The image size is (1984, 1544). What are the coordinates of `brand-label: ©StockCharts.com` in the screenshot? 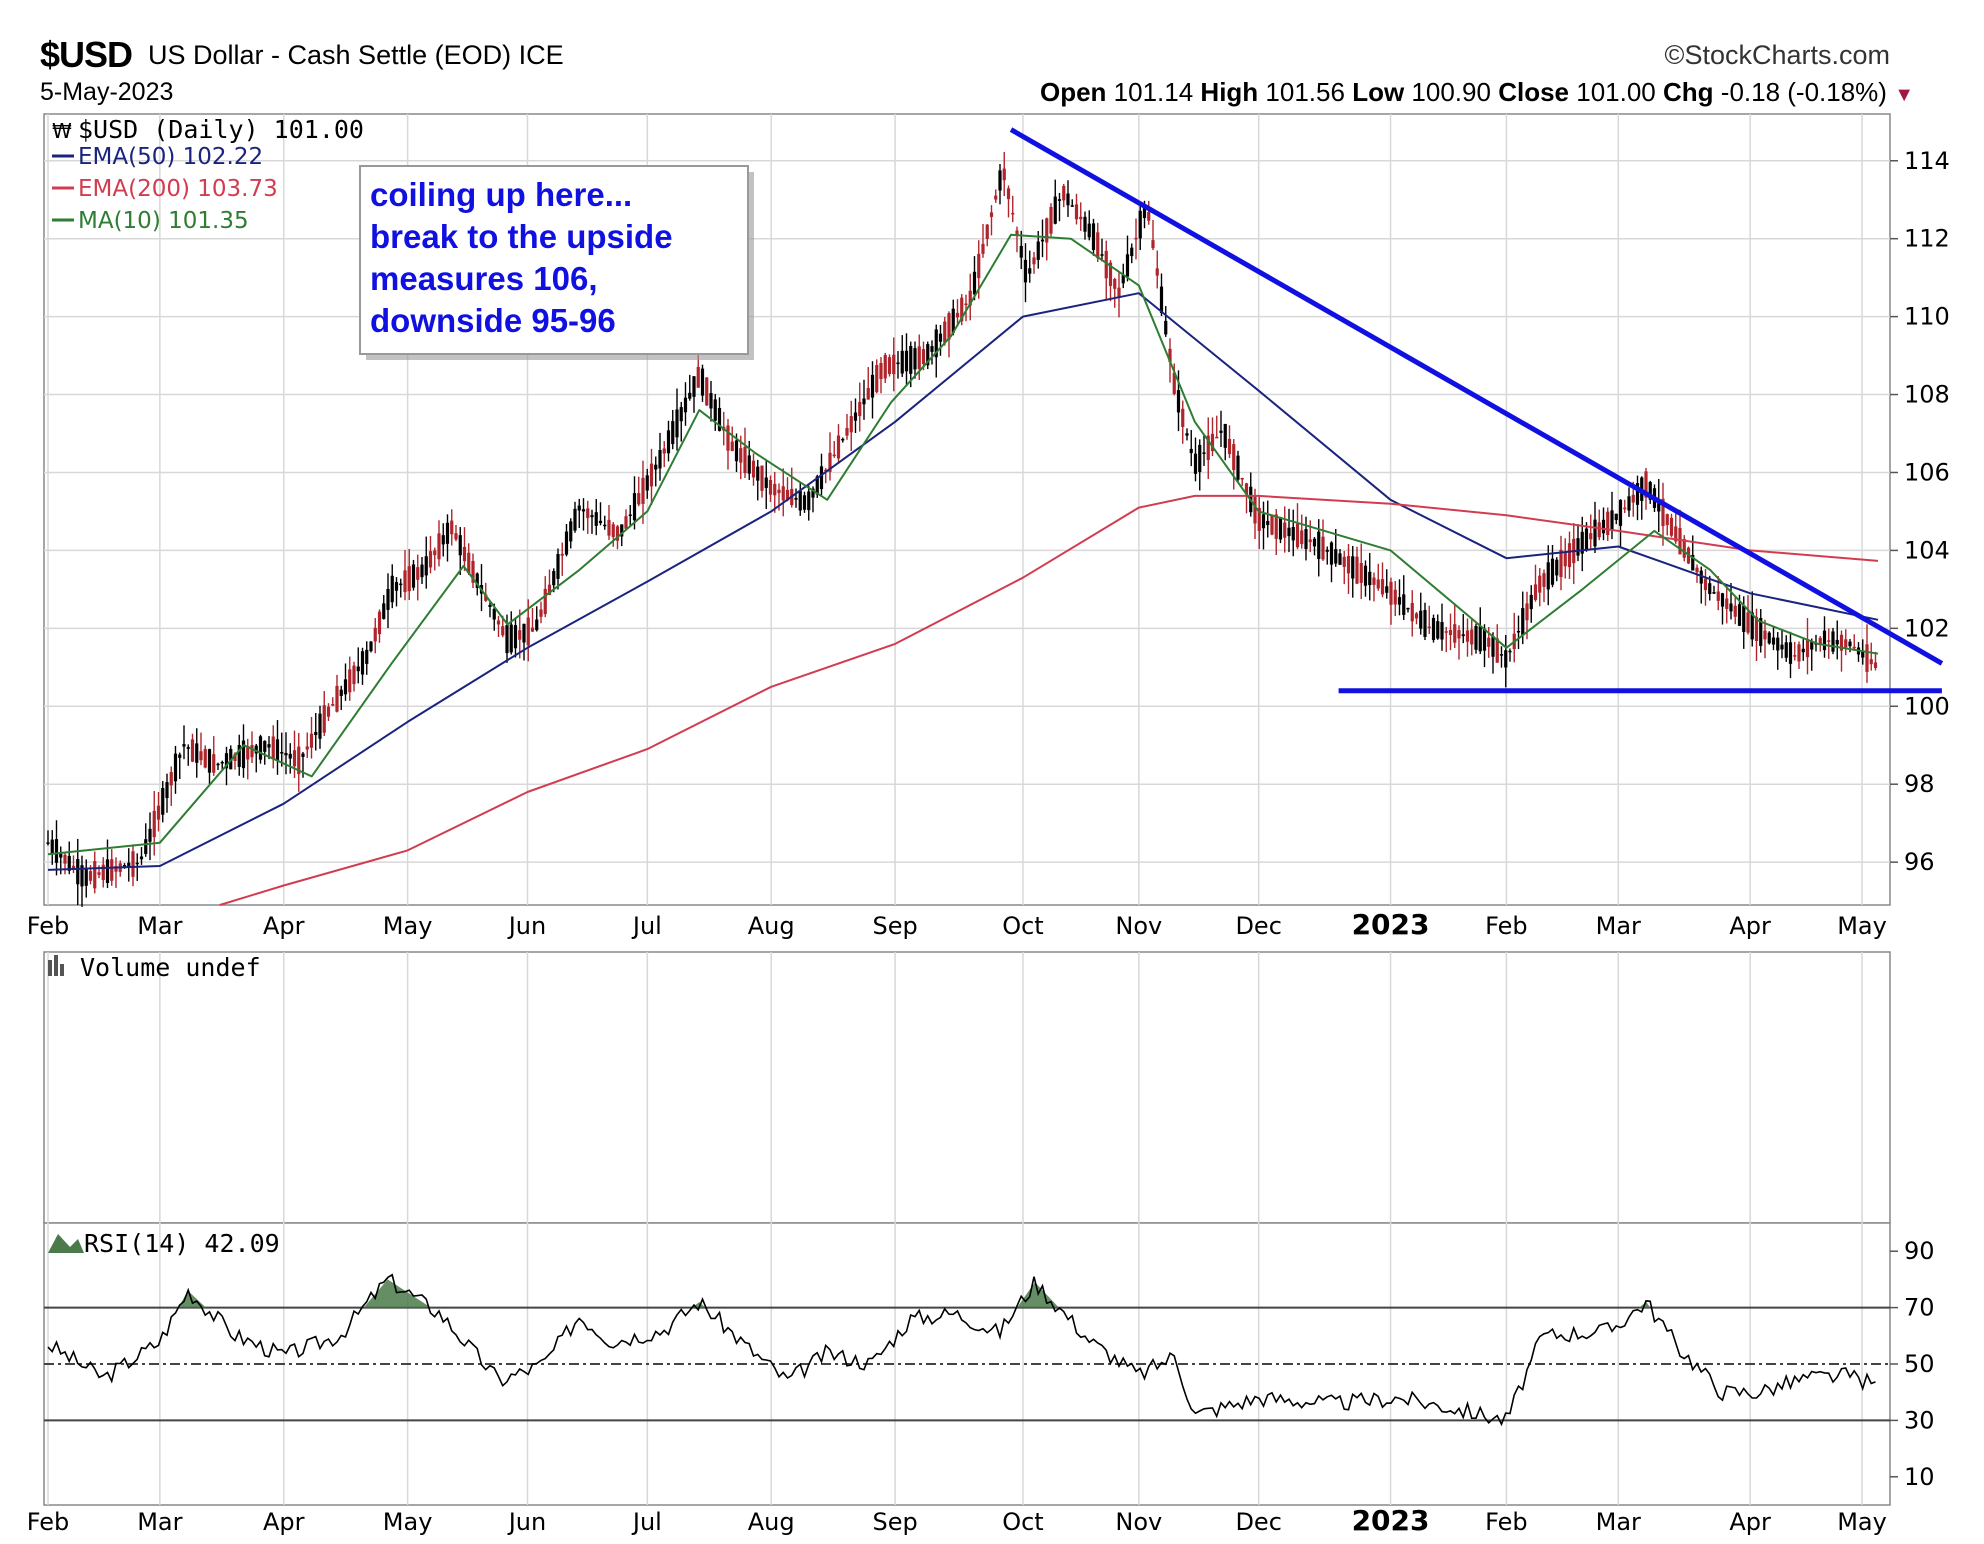 It's located at (1777, 55).